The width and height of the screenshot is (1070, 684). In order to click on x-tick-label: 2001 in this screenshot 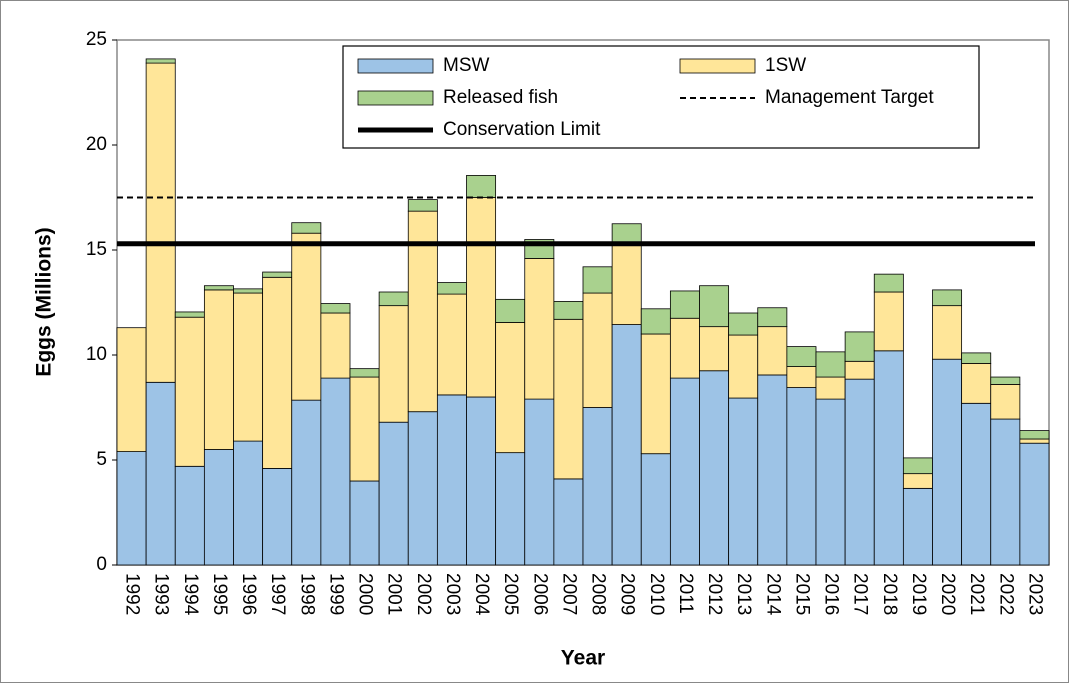, I will do `click(394, 594)`.